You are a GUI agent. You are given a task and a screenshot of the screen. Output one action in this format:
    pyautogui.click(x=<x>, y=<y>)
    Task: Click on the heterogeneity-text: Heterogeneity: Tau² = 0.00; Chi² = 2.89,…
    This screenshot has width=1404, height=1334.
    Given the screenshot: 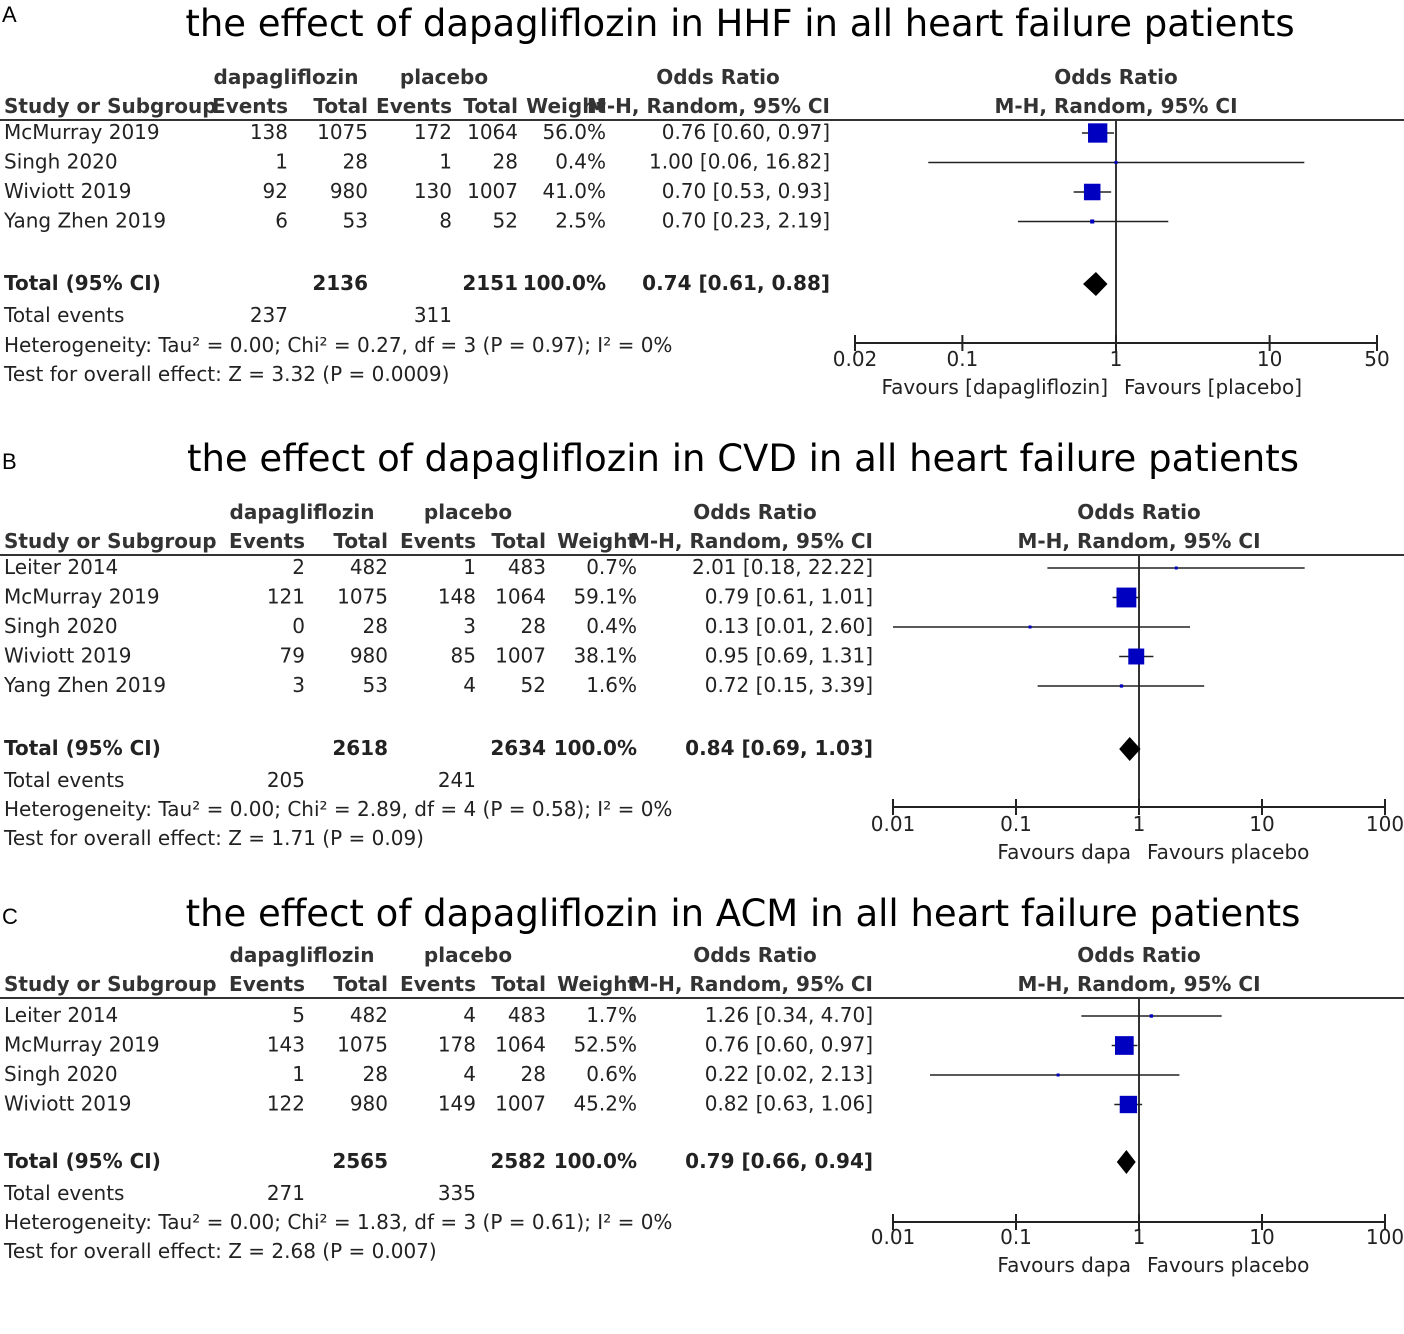 What is the action you would take?
    pyautogui.click(x=338, y=809)
    